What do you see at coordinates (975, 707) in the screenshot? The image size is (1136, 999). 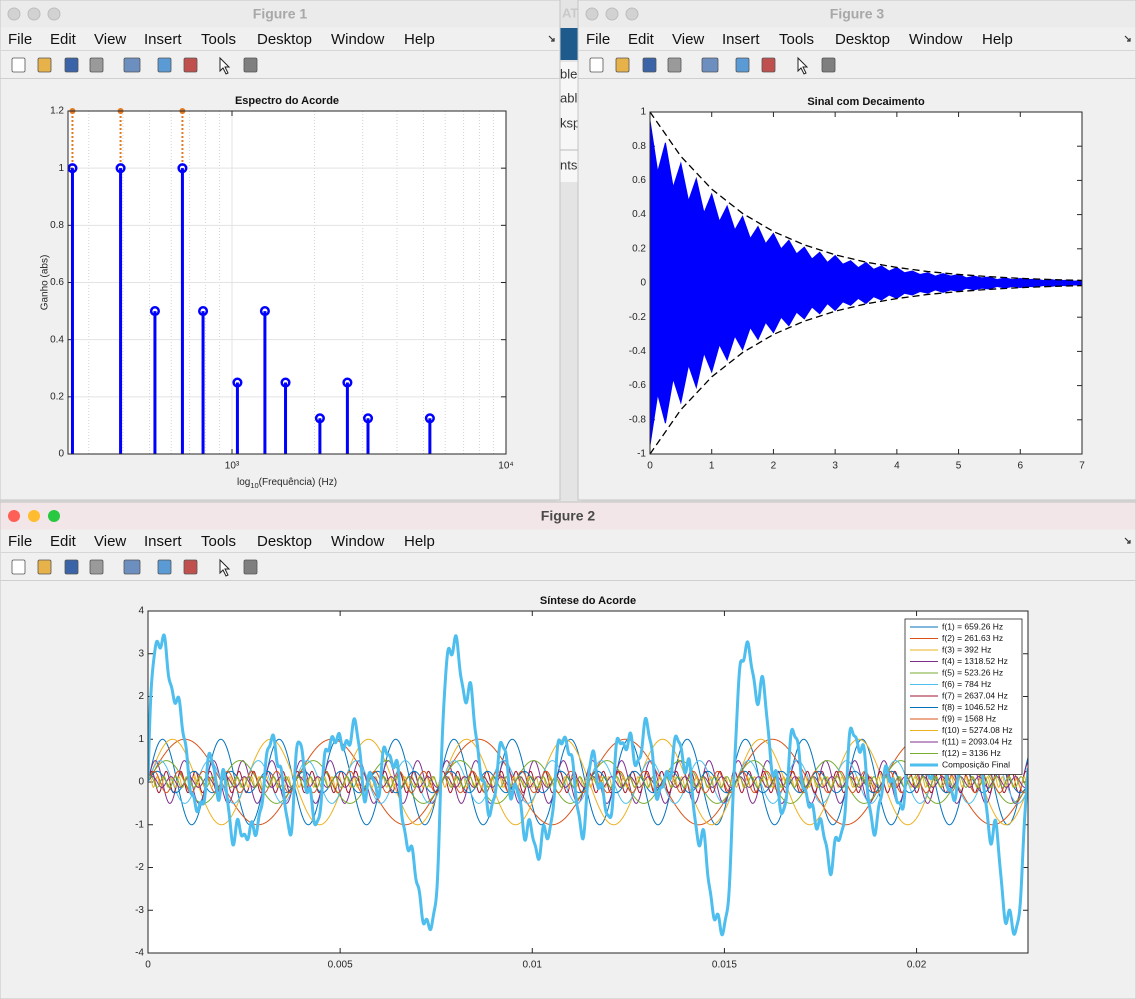 I see `legend-label: f(8) = 1046.52 Hz` at bounding box center [975, 707].